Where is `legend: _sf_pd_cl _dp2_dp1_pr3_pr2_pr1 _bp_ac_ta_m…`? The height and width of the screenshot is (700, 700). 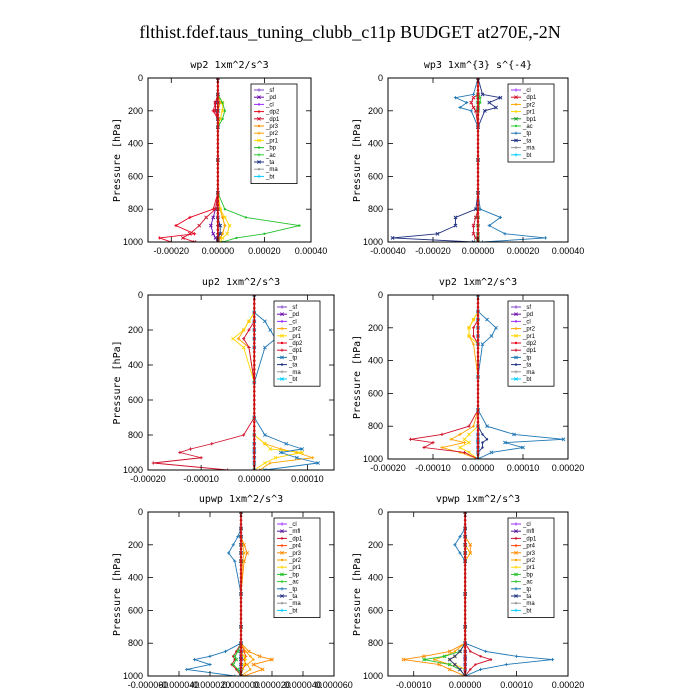 legend: _sf_pd_cl _dp2_dp1_pr3_pr2_pr1 _bp_ac_ta_m… is located at coordinates (274, 133).